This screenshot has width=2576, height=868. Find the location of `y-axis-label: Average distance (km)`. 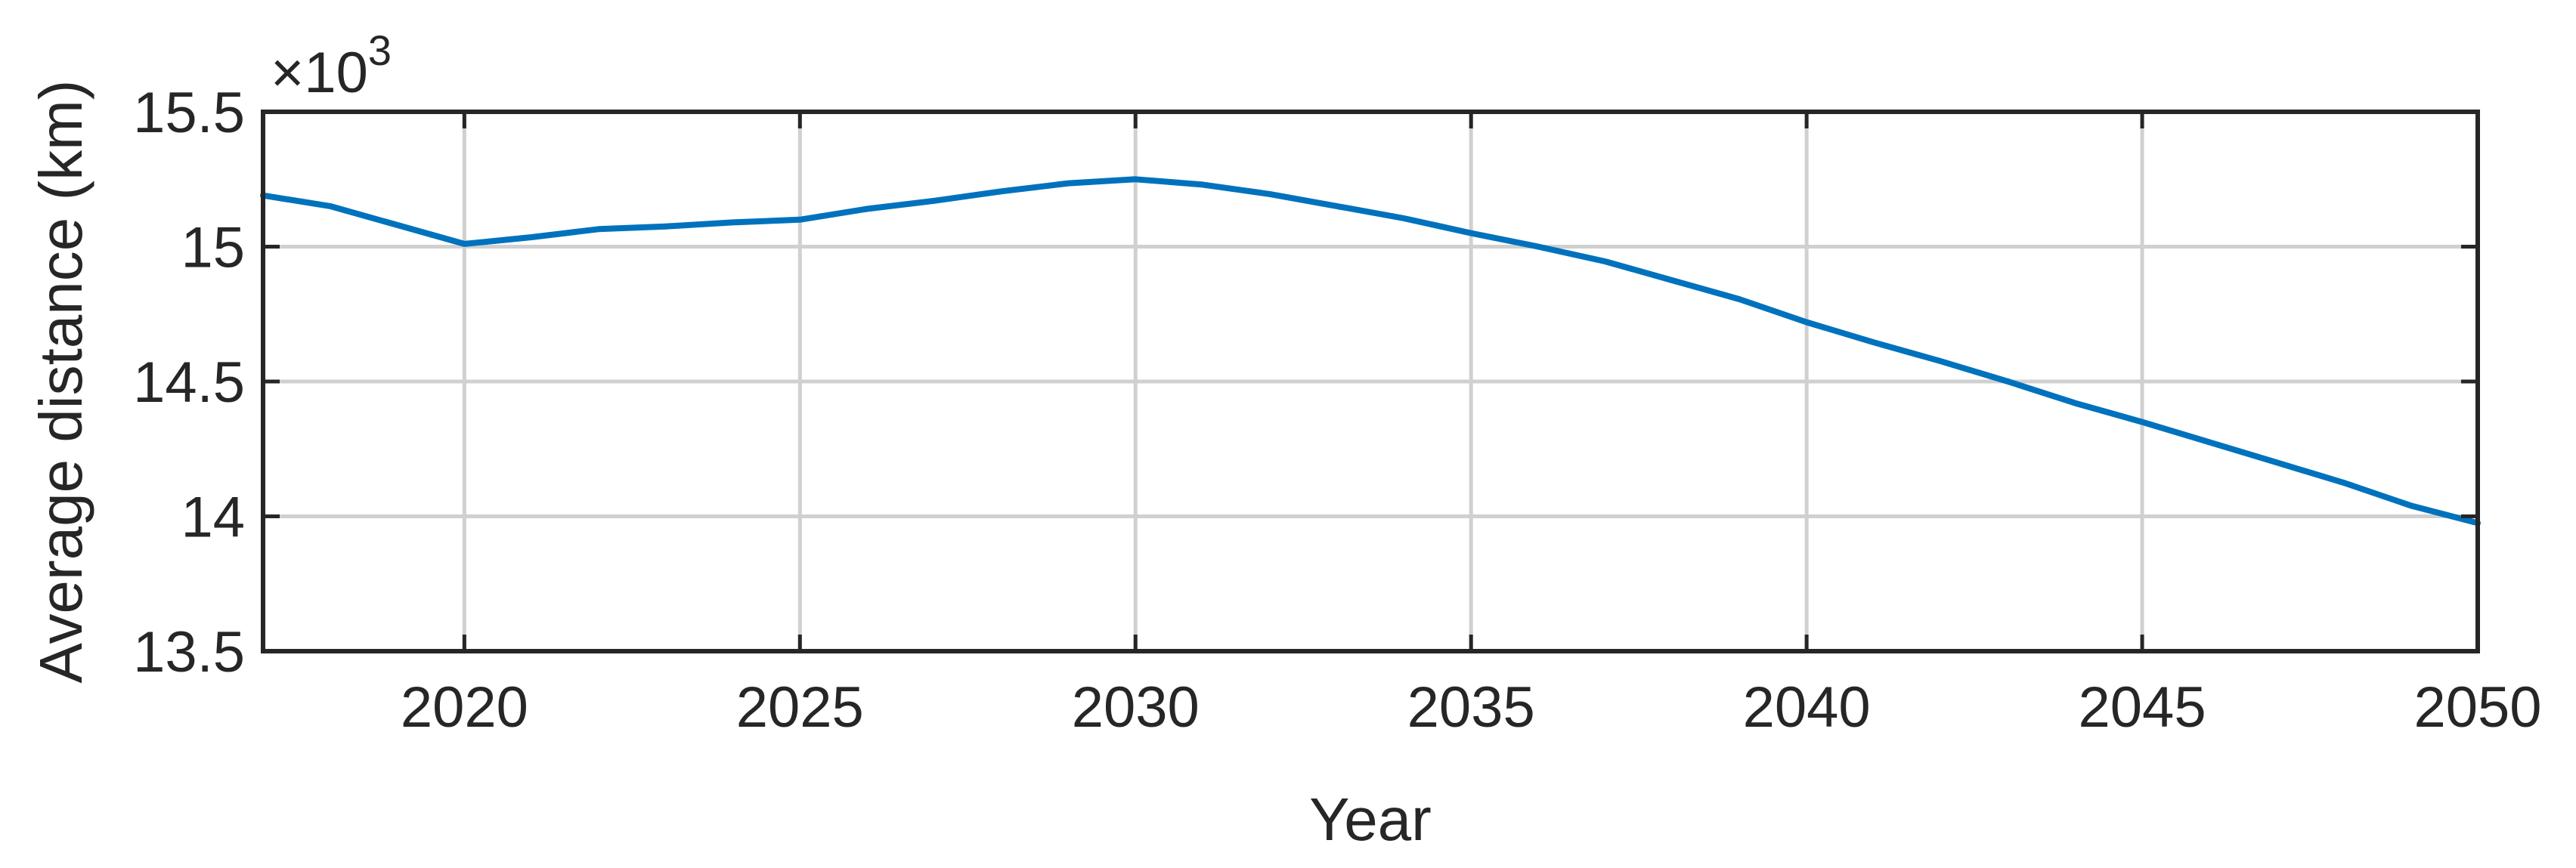

y-axis-label: Average distance (km) is located at coordinates (60, 382).